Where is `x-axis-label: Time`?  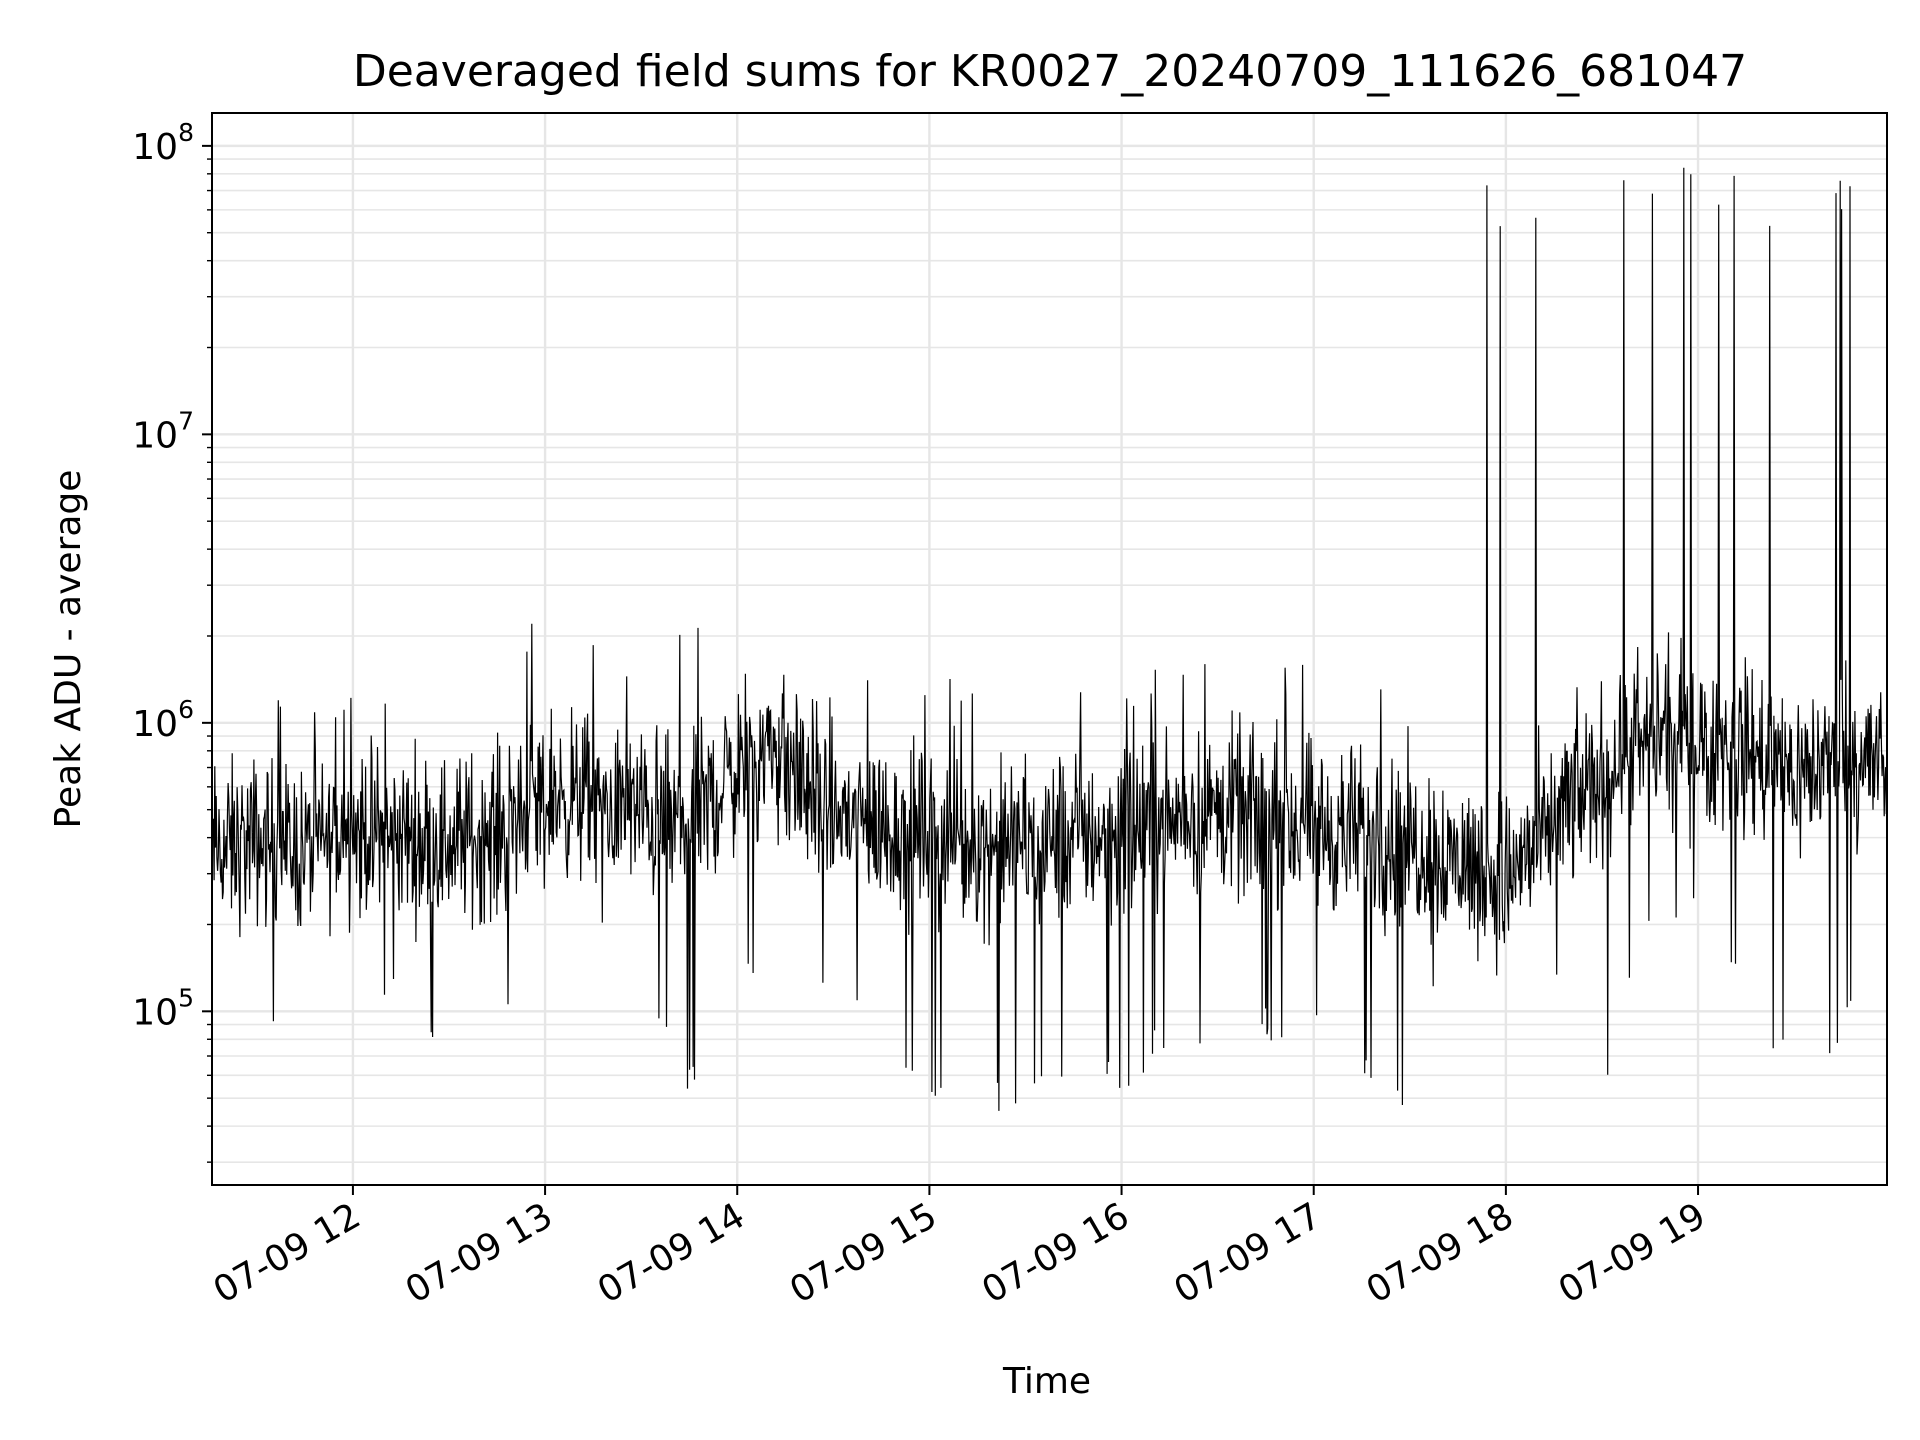
x-axis-label: Time is located at coordinates (1046, 1381).